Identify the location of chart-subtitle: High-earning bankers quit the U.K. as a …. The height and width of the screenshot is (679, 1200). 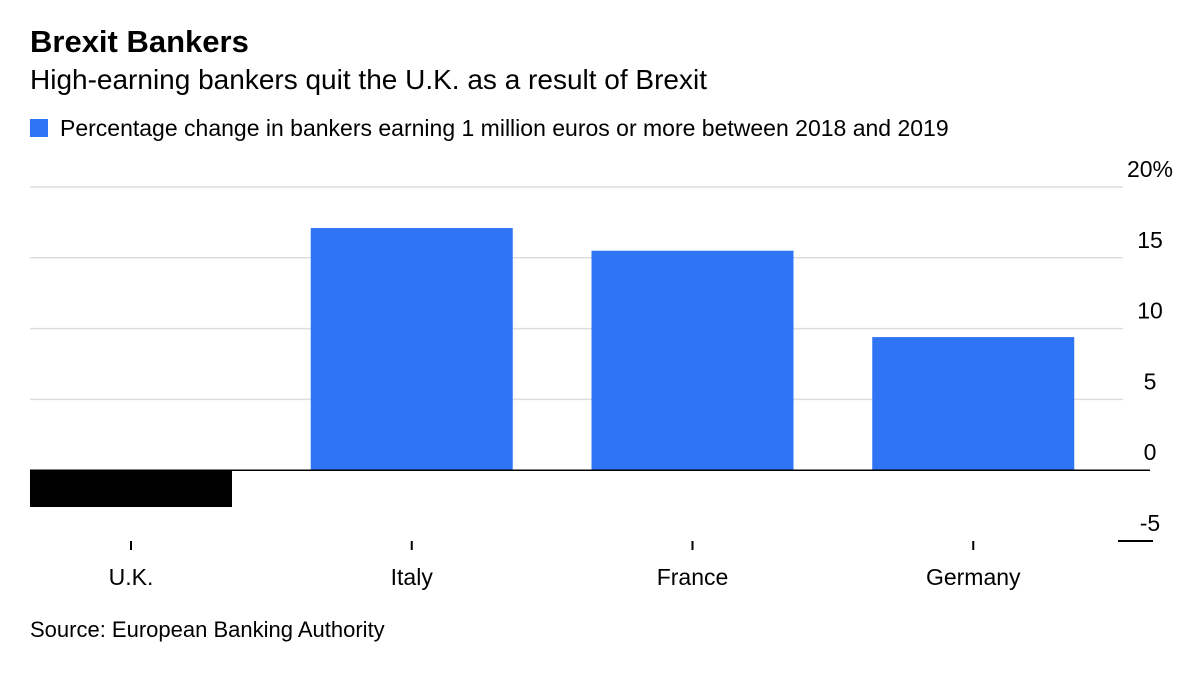
(369, 79).